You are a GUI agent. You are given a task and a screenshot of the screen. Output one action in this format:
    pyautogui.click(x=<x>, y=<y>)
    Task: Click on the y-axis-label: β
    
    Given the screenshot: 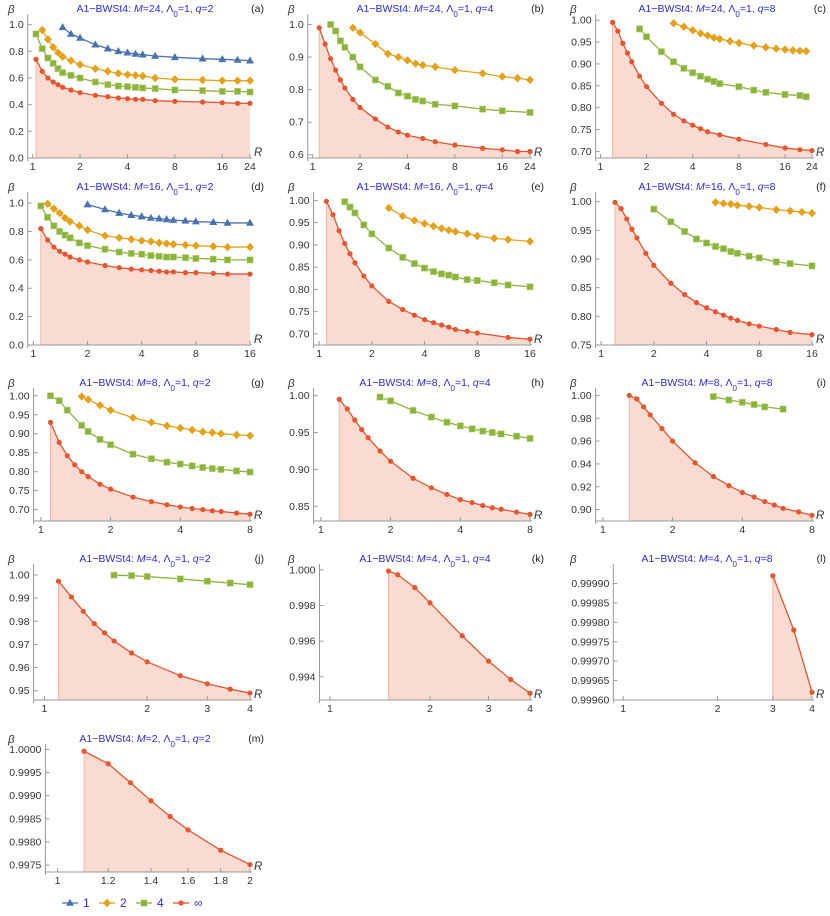 What is the action you would take?
    pyautogui.click(x=291, y=560)
    